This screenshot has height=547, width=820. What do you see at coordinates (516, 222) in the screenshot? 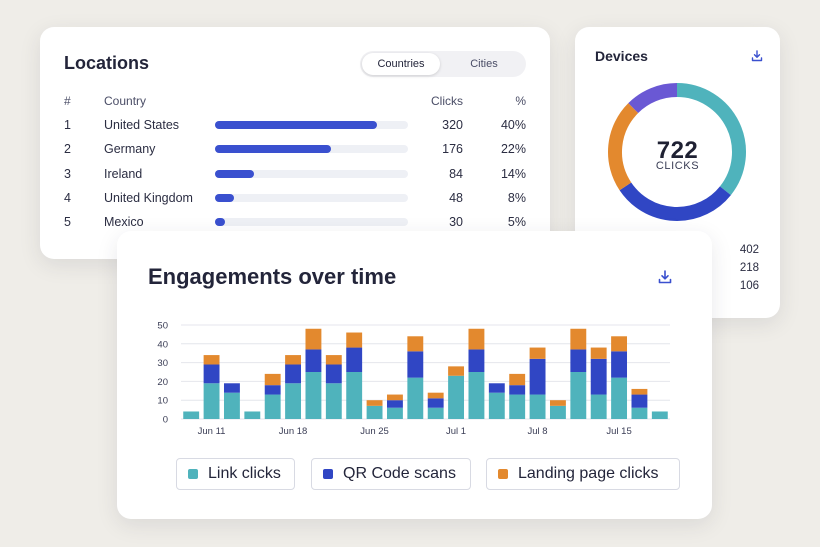
I see `location-percent: 5%` at bounding box center [516, 222].